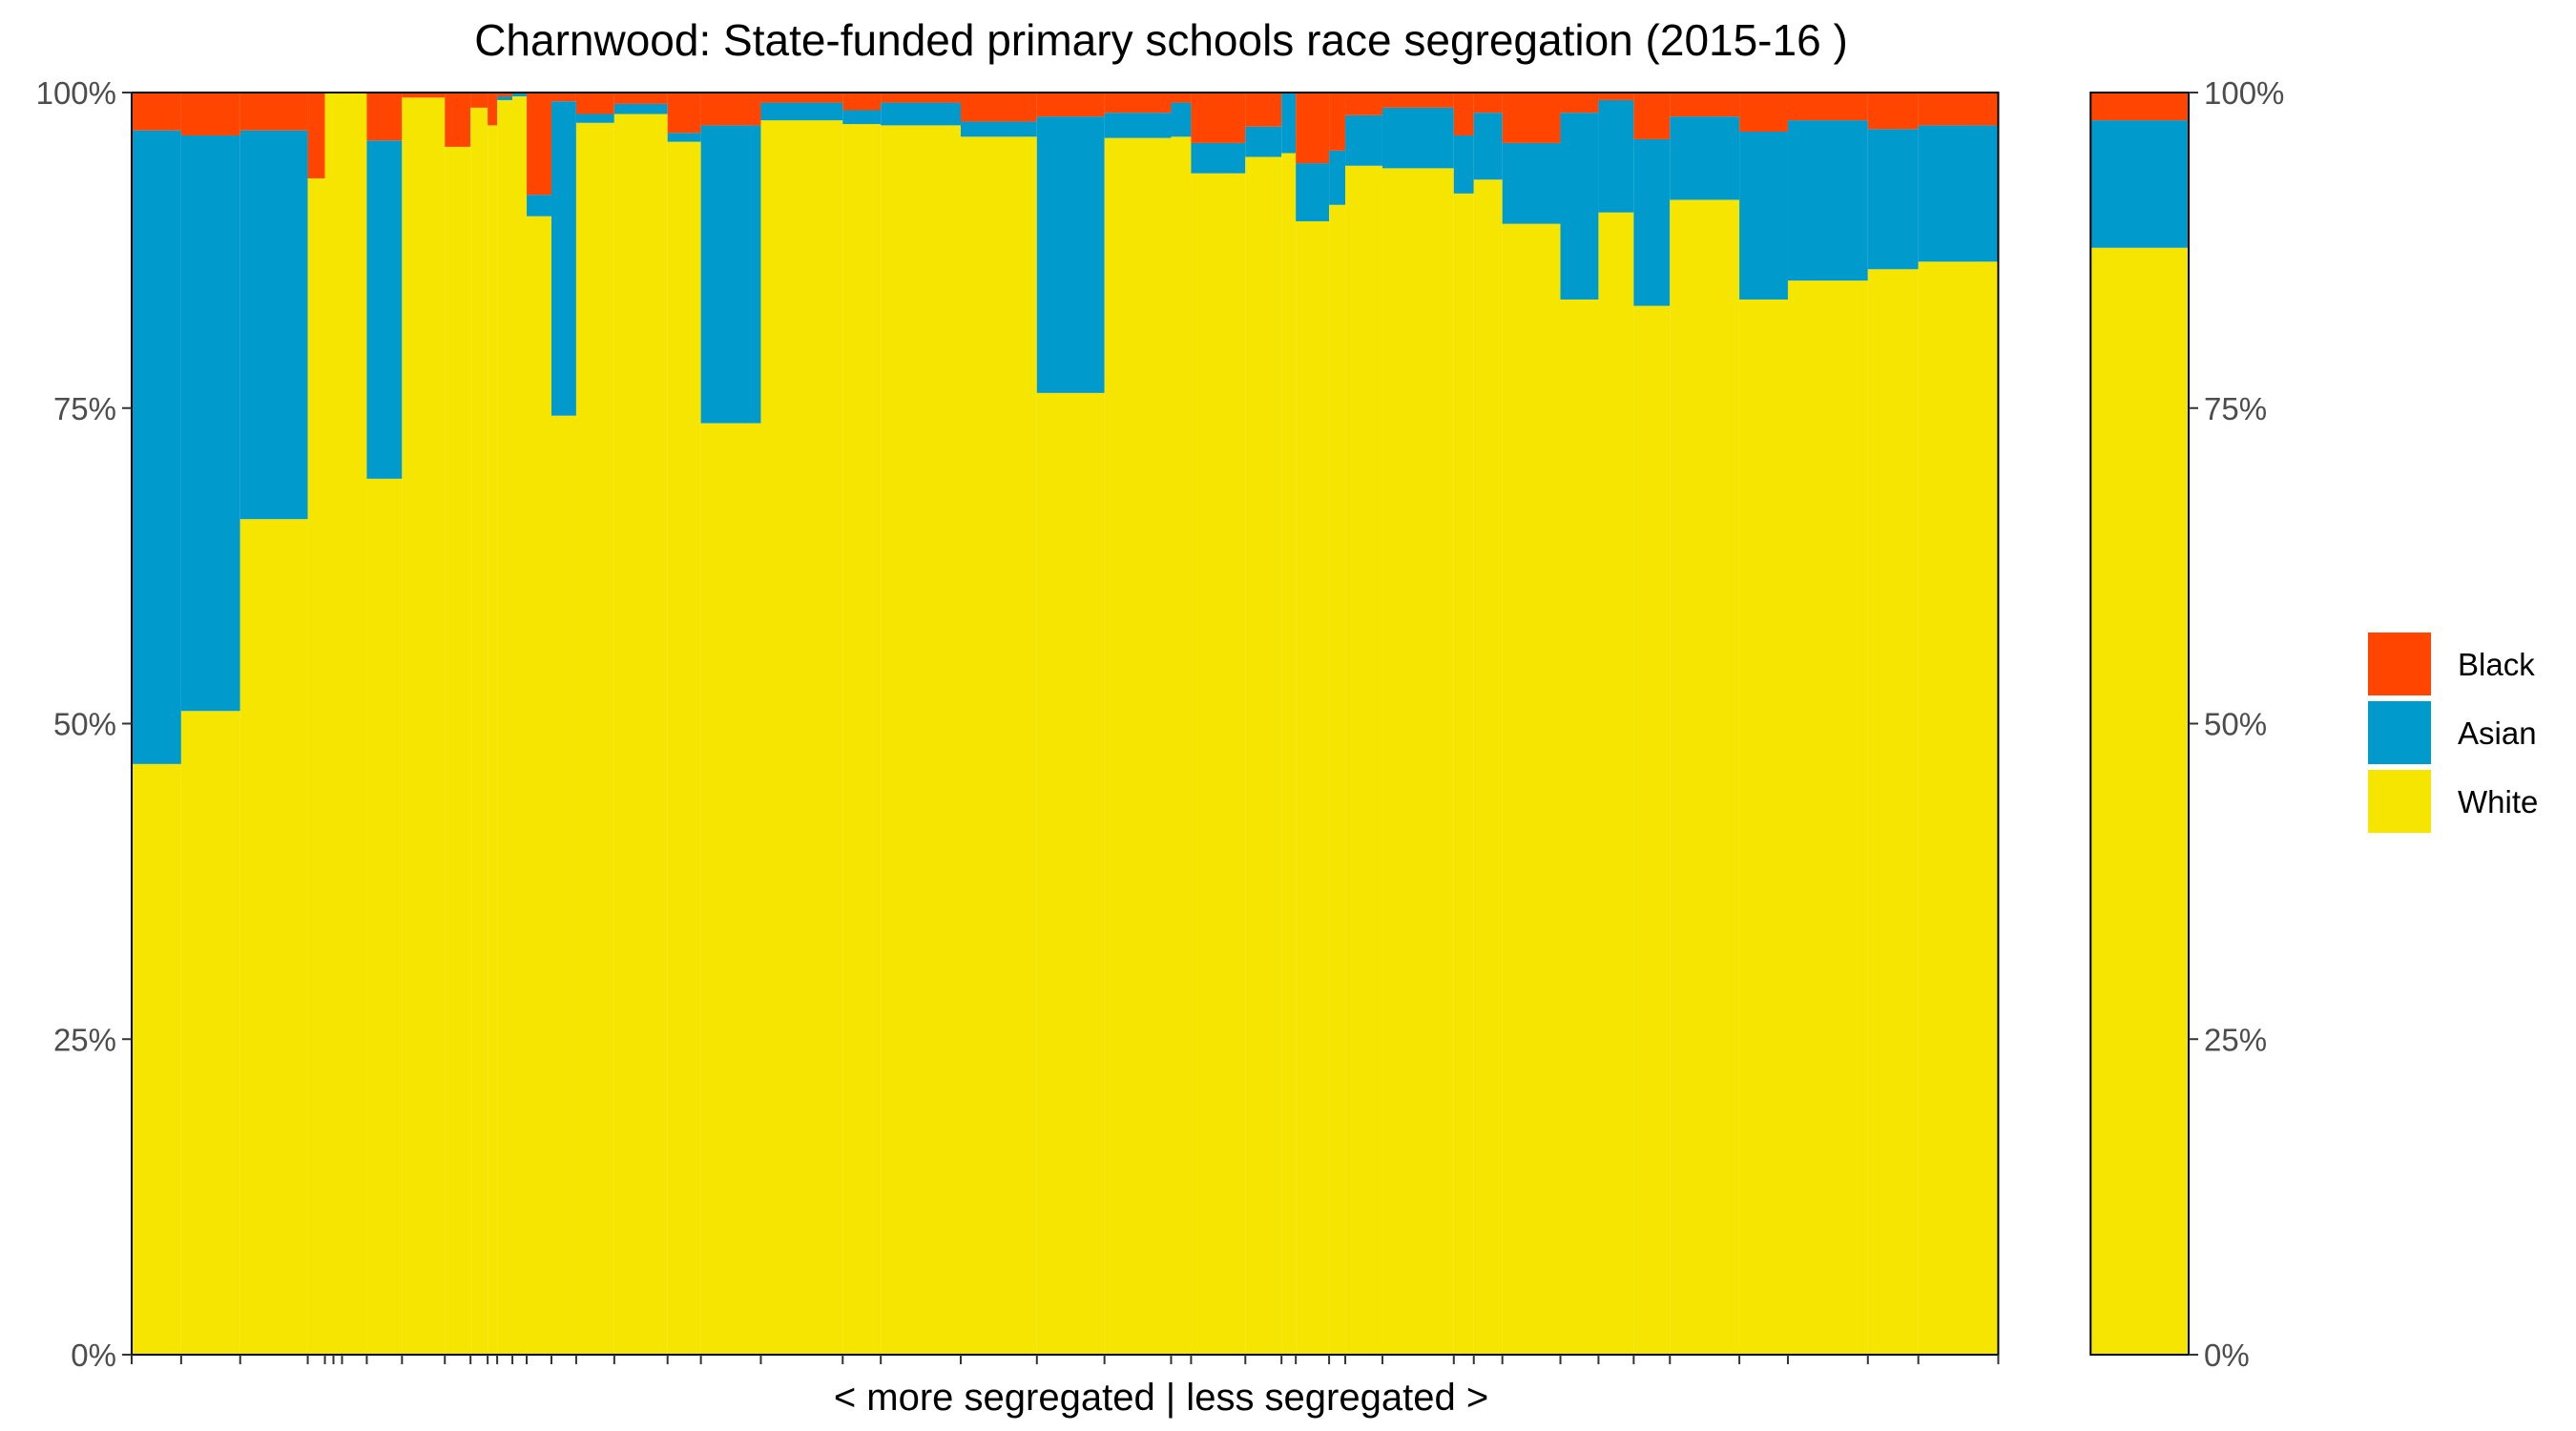 The image size is (2576, 1431). I want to click on bar-school-36-asian, so click(1488, 146).